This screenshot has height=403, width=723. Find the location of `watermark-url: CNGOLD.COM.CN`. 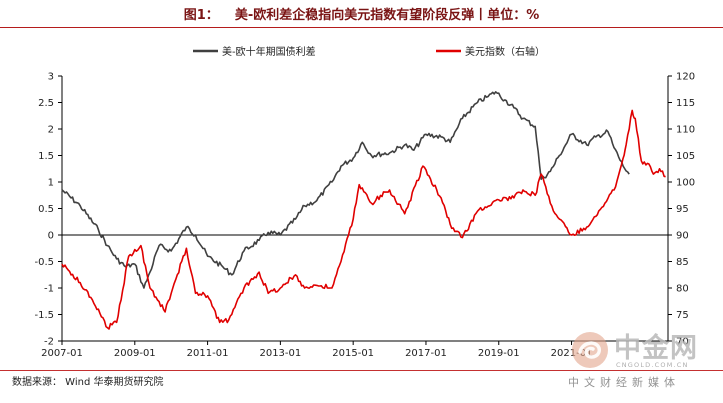

watermark-url: CNGOLD.COM.CN is located at coordinates (652, 365).